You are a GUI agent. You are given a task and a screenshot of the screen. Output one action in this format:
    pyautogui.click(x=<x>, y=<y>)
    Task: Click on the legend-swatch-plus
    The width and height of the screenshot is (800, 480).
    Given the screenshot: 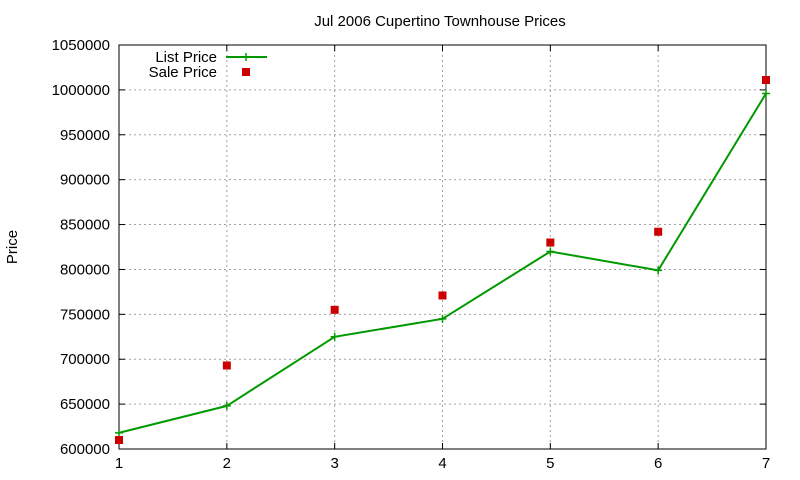 What is the action you would take?
    pyautogui.click(x=246, y=57)
    